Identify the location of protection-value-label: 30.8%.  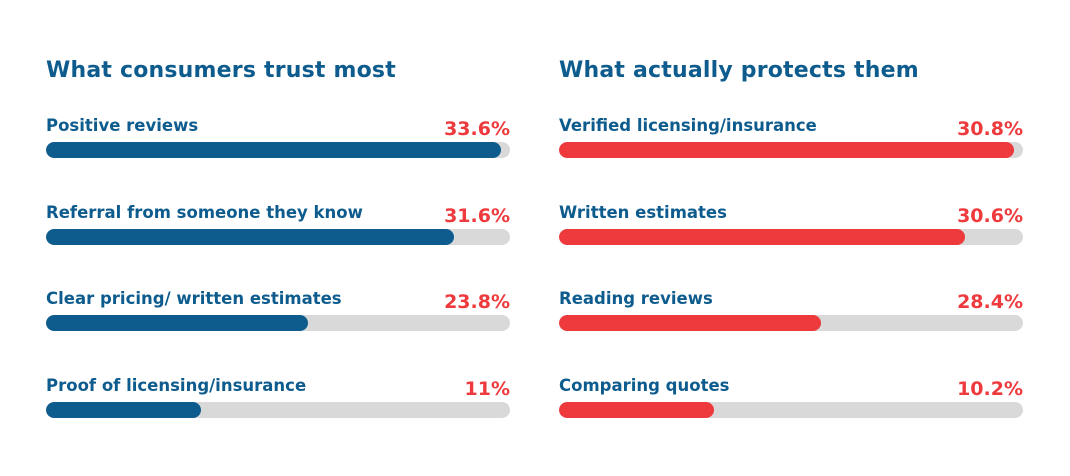
(990, 129).